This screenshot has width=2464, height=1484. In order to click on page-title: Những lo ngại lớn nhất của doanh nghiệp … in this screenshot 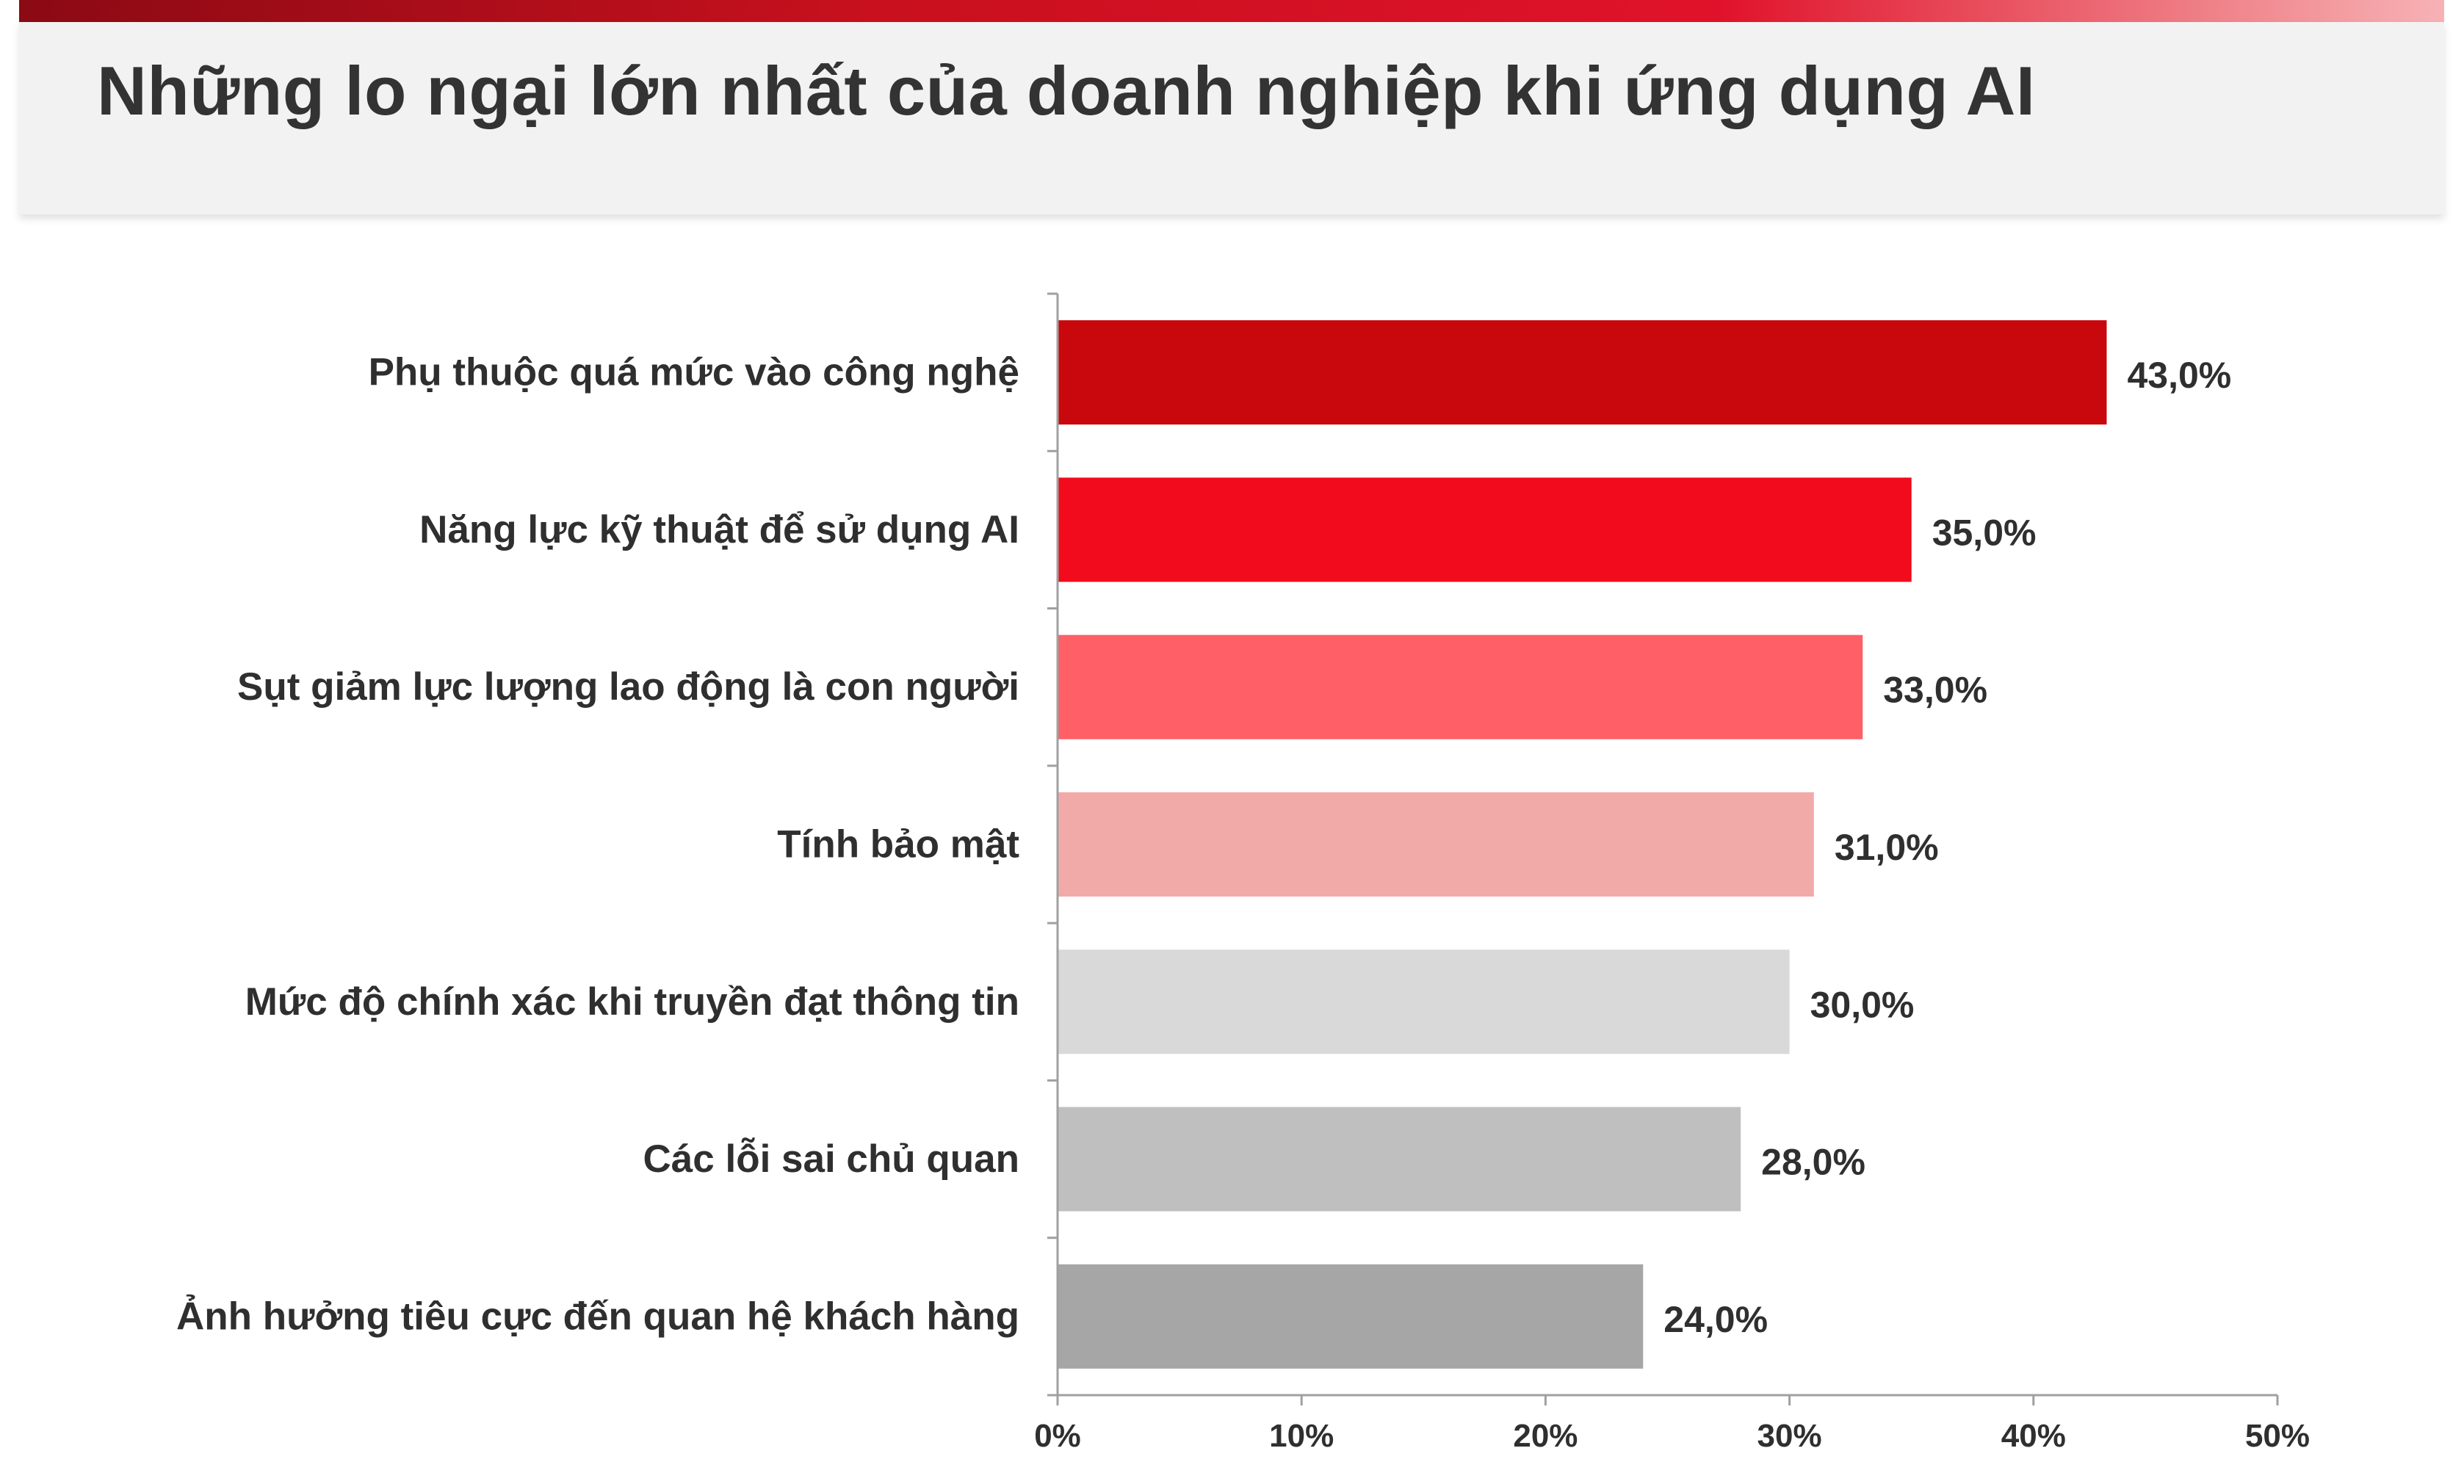, I will do `click(1066, 90)`.